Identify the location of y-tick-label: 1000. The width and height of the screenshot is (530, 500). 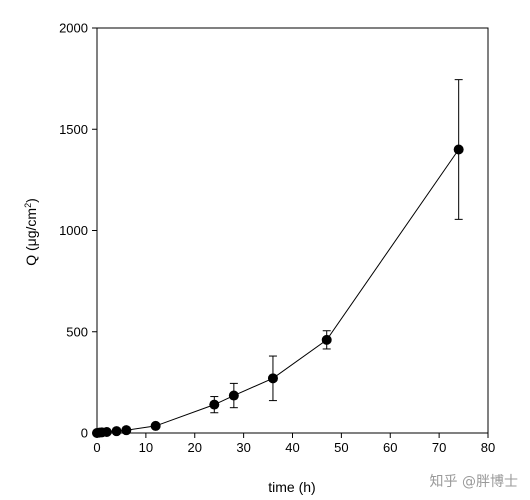
(73, 230).